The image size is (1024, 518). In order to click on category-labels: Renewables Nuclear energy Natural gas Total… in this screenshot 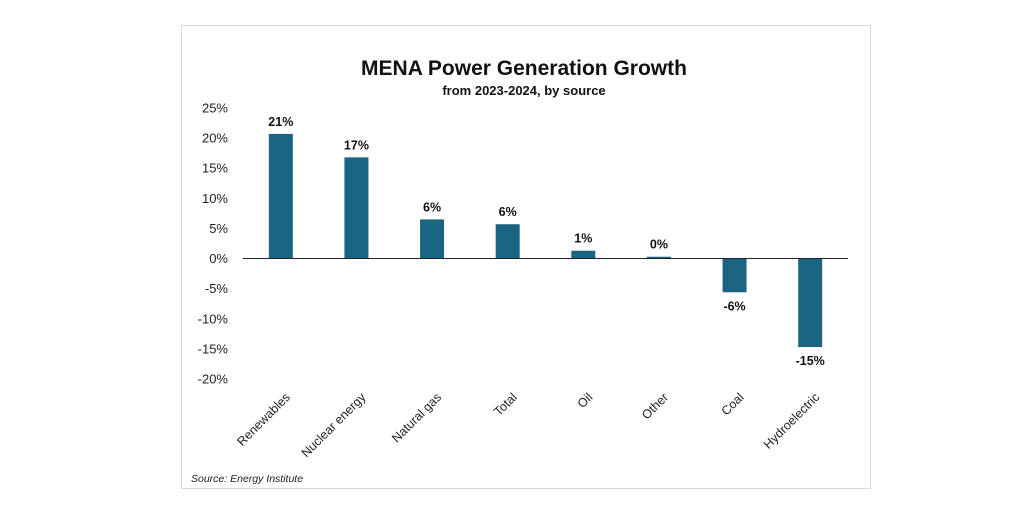, I will do `click(528, 425)`.